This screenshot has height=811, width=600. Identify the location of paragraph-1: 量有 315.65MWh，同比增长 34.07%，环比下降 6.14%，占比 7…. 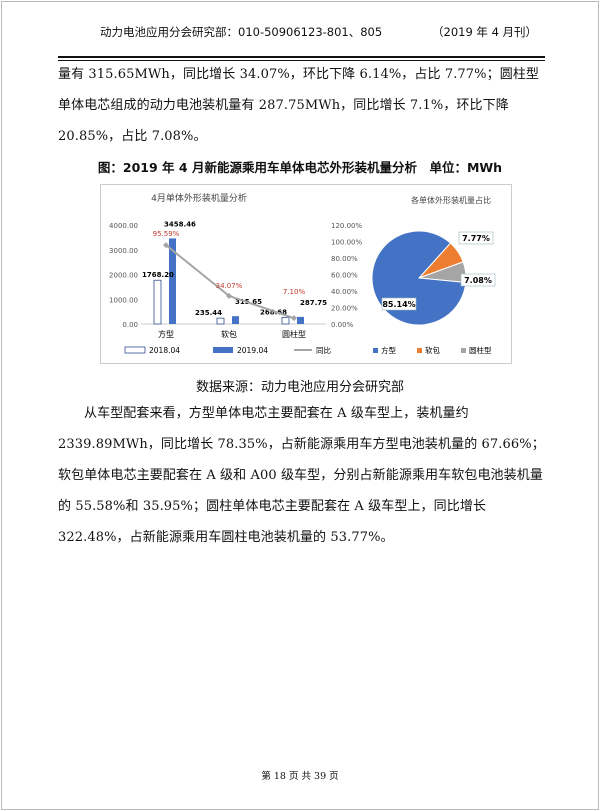
(299, 105).